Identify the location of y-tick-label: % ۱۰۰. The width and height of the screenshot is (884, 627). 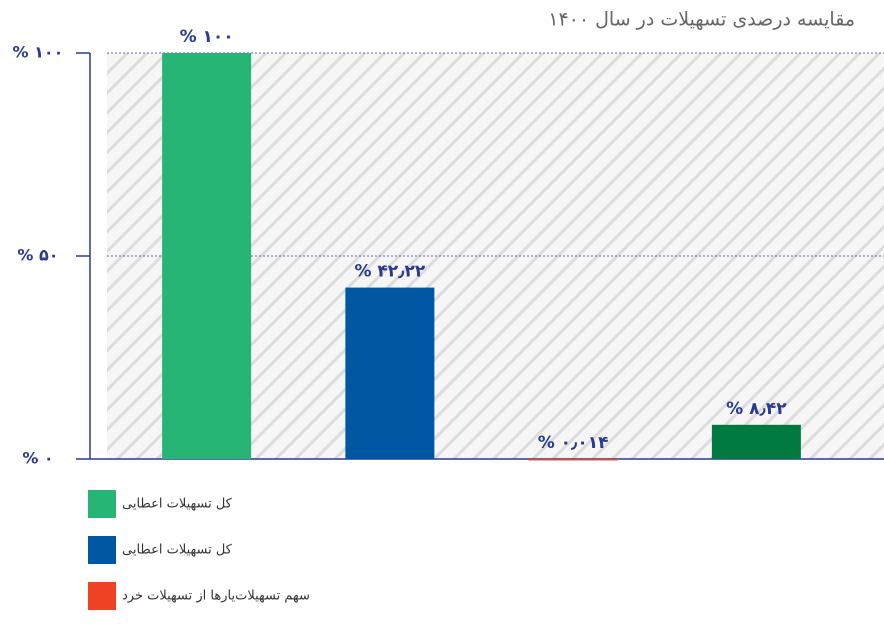
(38, 52).